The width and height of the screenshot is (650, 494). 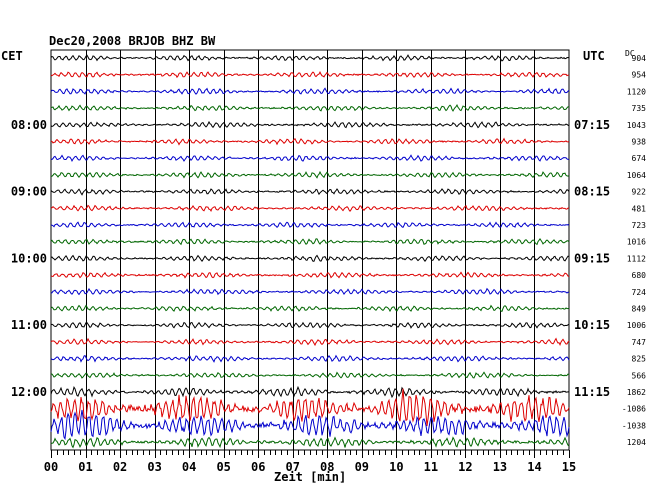 What do you see at coordinates (630, 53) in the screenshot?
I see `dc-column-header: DC` at bounding box center [630, 53].